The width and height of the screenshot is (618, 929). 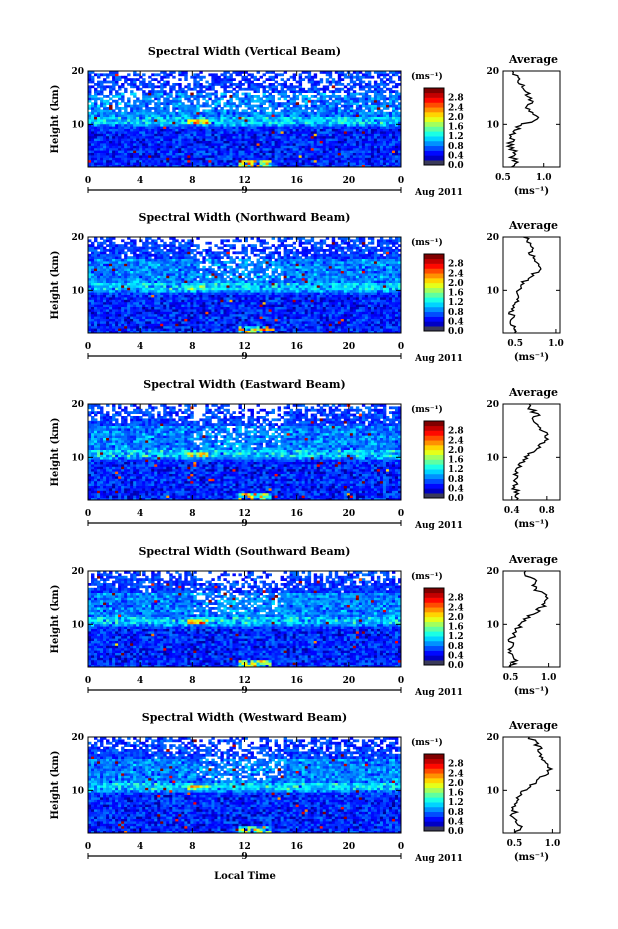 What do you see at coordinates (434, 91) in the screenshot?
I see `colorbar-segment` at bounding box center [434, 91].